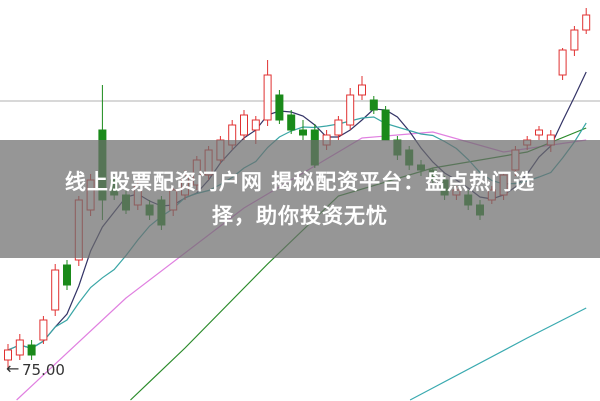  I want to click on price-label: 75.00, so click(43, 370).